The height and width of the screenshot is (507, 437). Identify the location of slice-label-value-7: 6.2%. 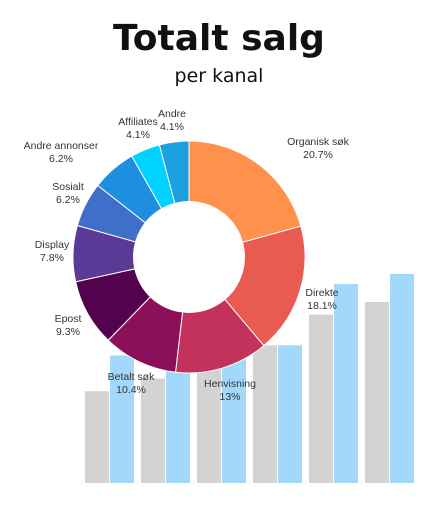
(68, 200).